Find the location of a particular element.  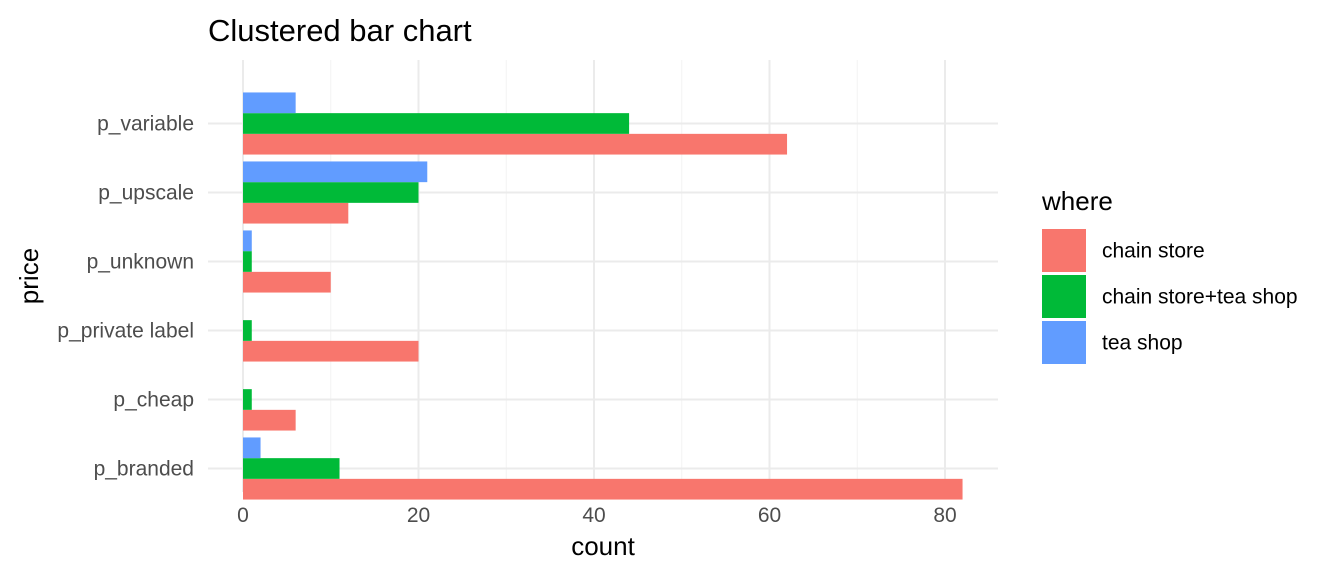

x-tick-label: 40 is located at coordinates (593, 515).